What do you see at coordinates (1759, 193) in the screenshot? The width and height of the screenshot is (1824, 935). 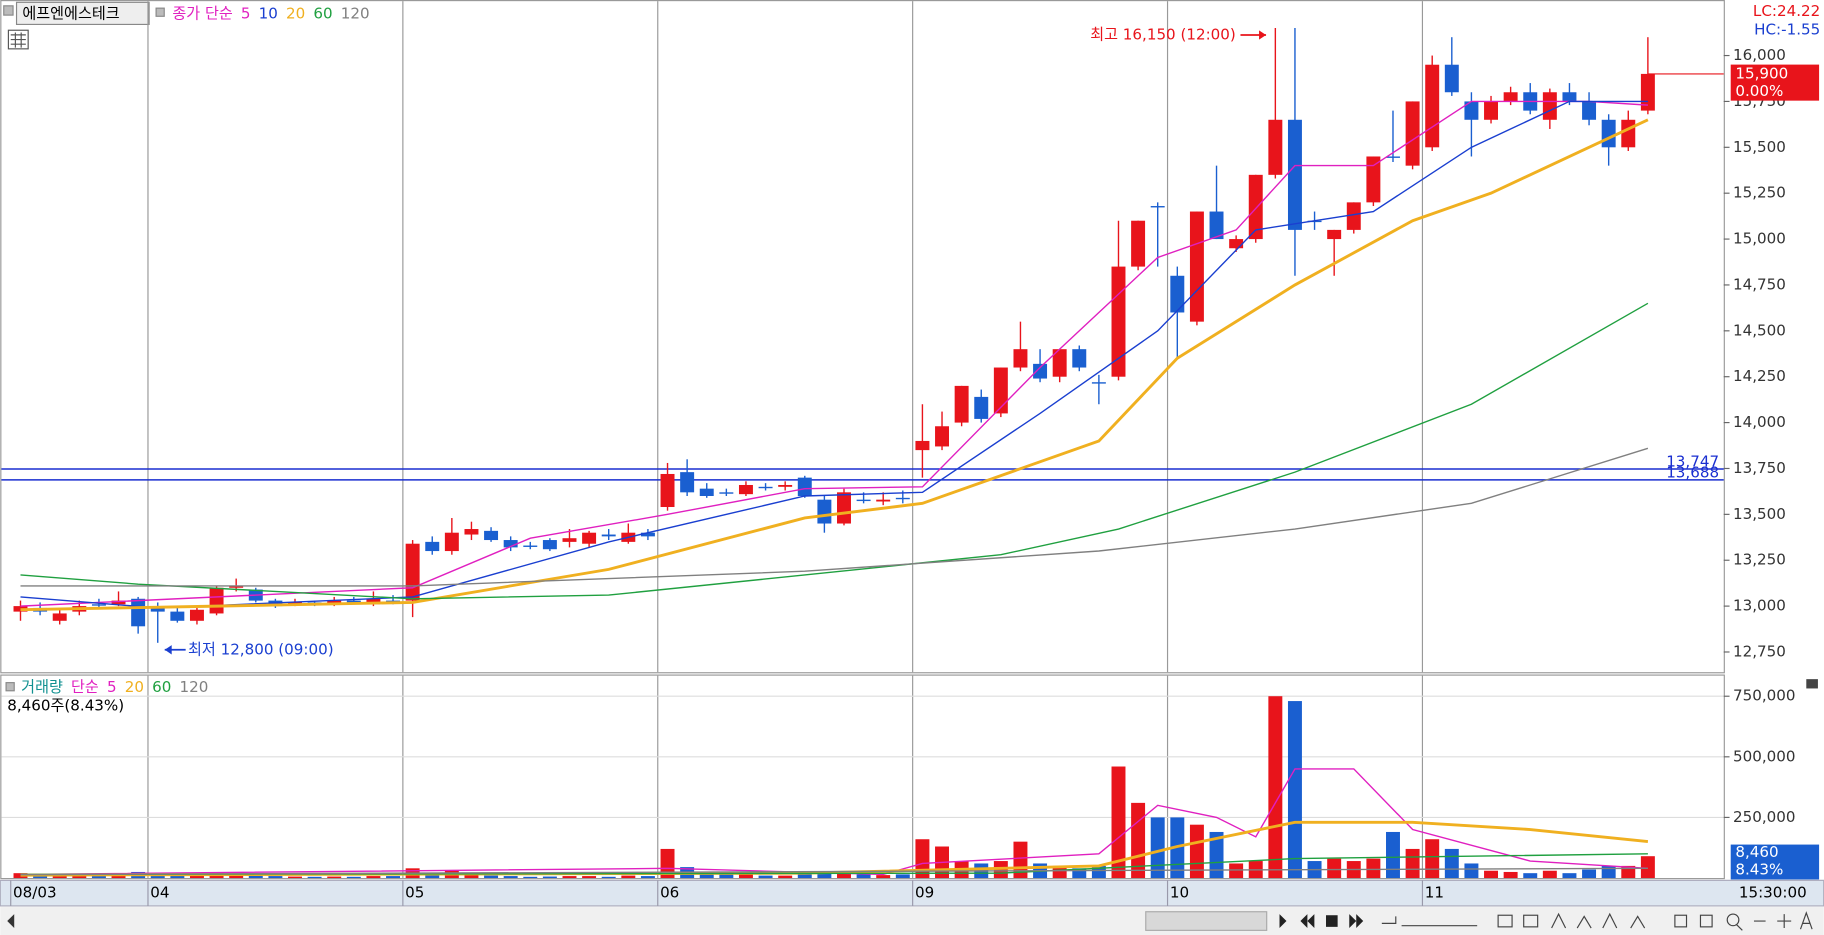 I see `y-tick-label: 15,250` at bounding box center [1759, 193].